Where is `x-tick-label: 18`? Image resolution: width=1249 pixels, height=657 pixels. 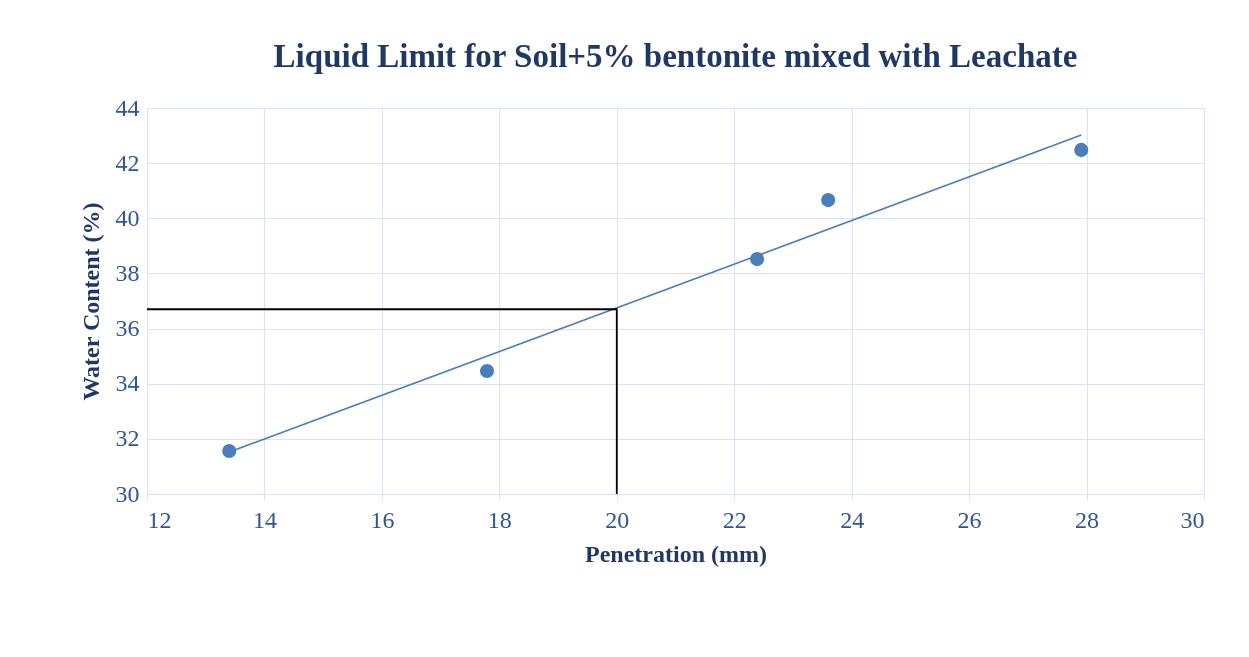
x-tick-label: 18 is located at coordinates (499, 519).